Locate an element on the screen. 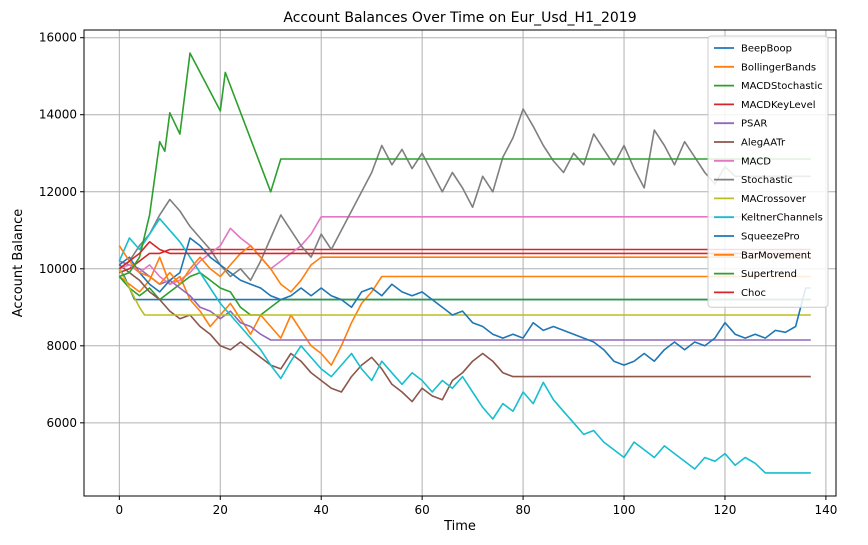  x-axis-ticks: 0 20 40 60 80 100 120 140 is located at coordinates (476, 506).